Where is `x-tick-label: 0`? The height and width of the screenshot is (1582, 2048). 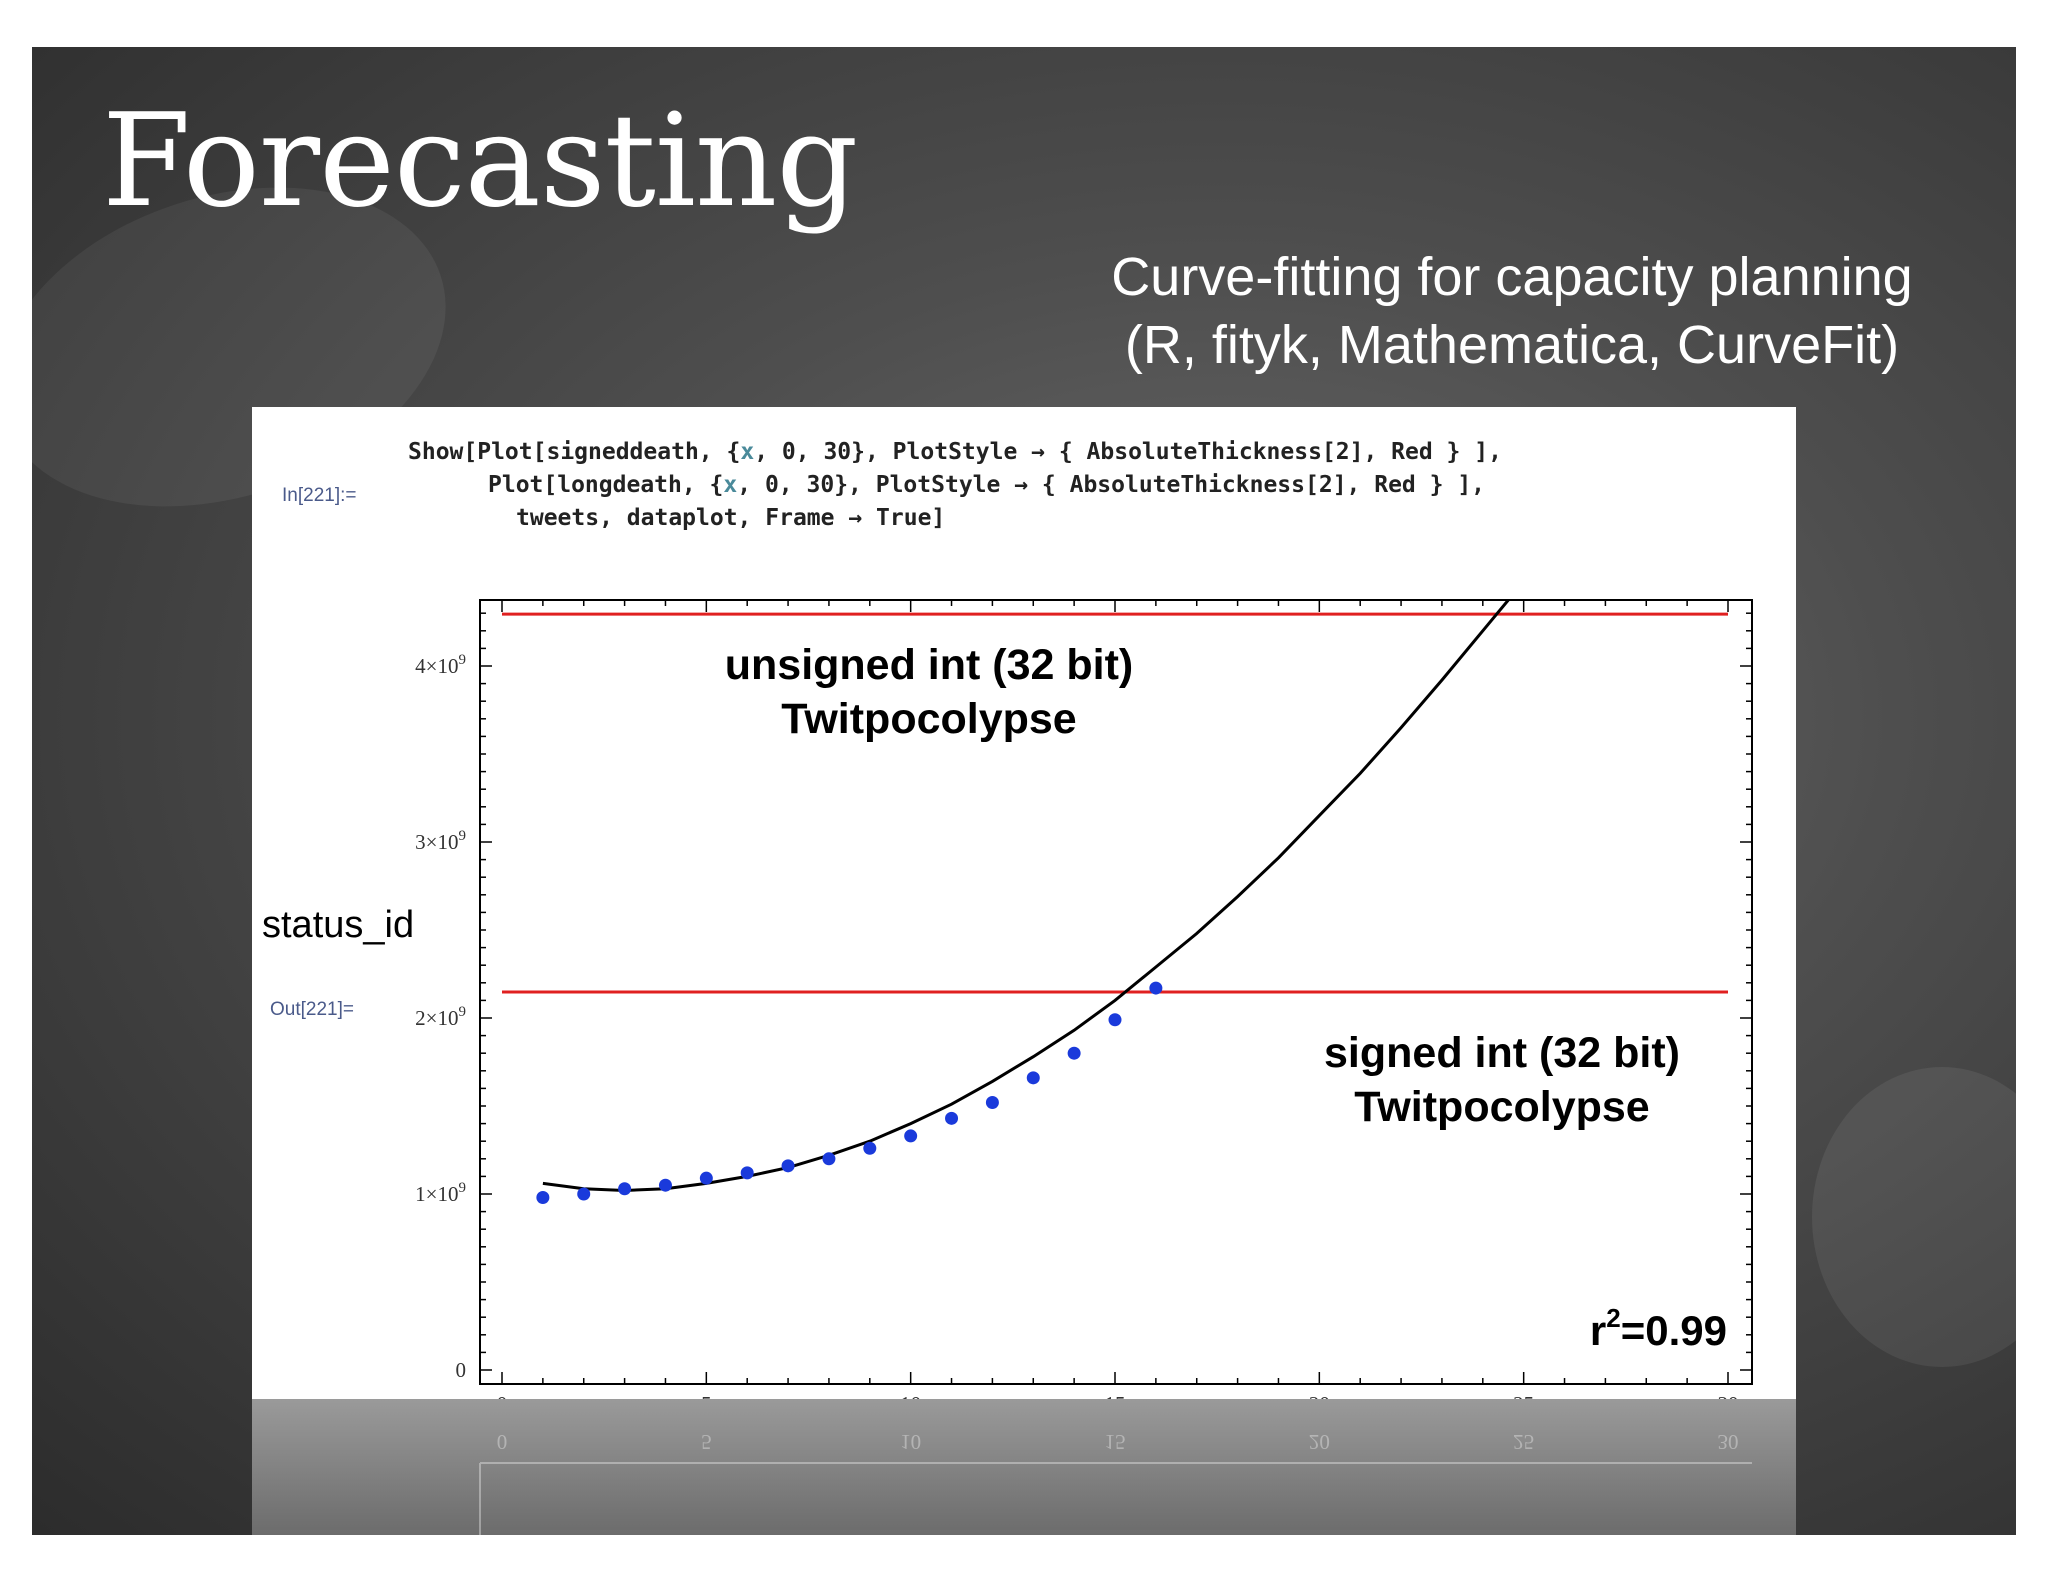
x-tick-label: 0 is located at coordinates (502, 1395).